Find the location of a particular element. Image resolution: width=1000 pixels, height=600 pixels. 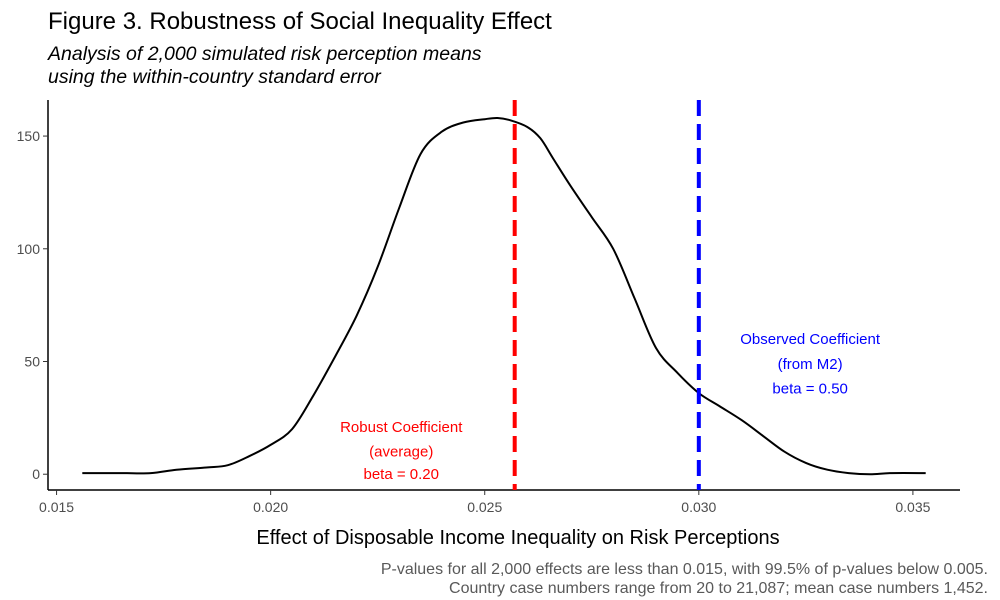

y-tick-label: 50 is located at coordinates (32, 362).